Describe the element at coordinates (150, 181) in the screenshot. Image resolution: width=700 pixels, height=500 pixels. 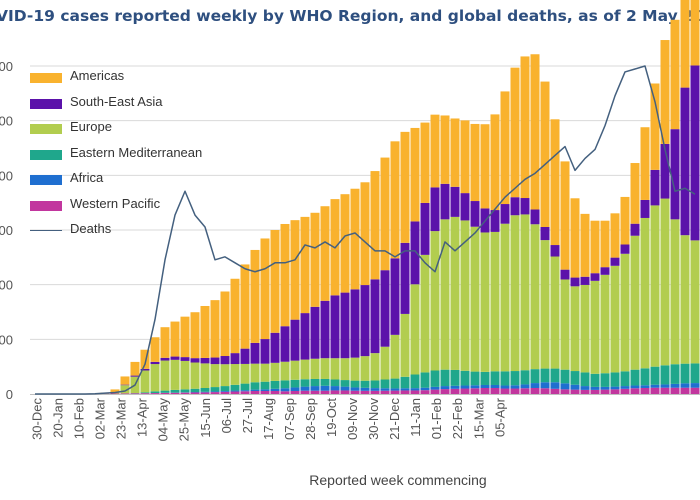
I see `legend-item-africa: Africa` at that location.